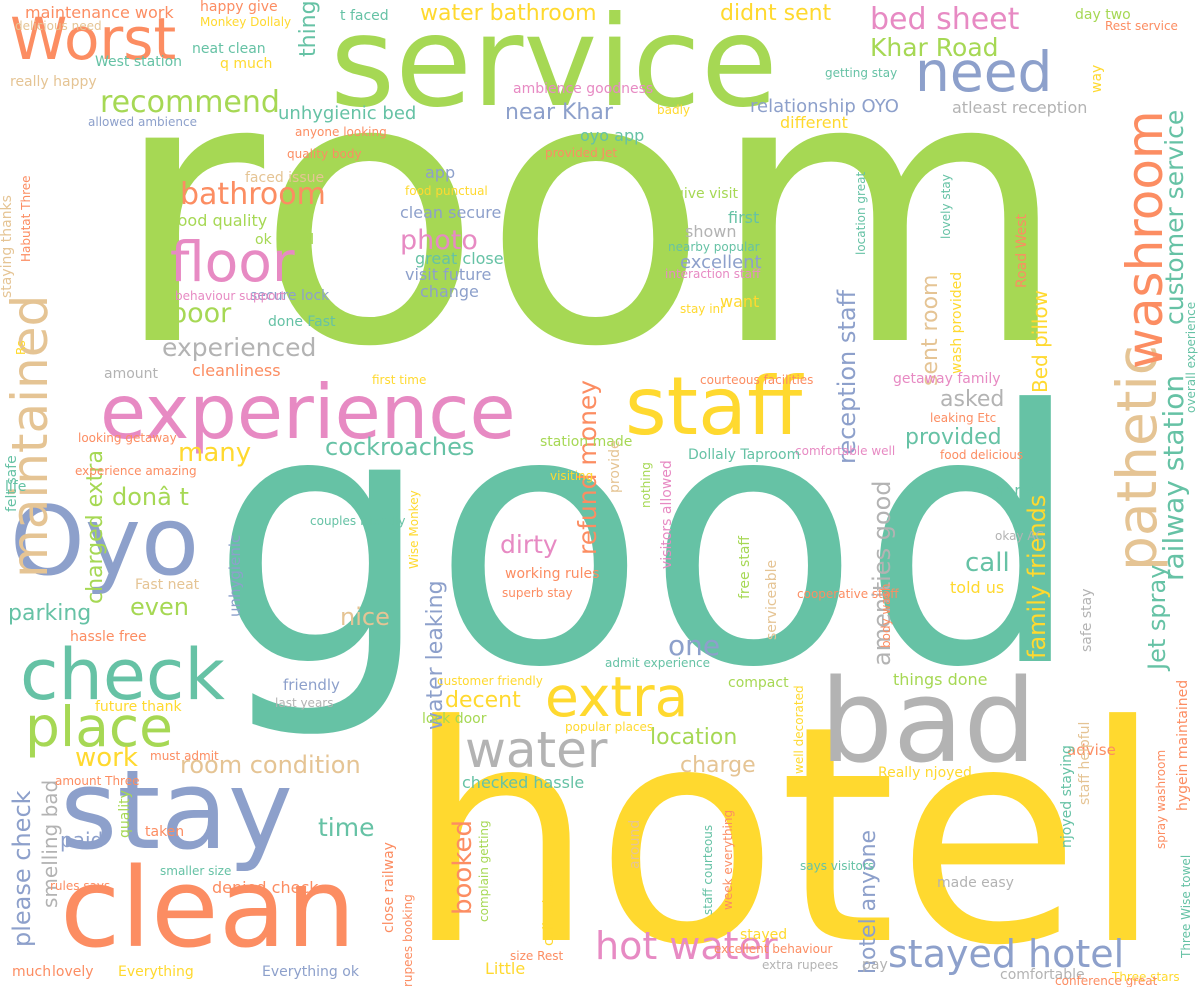 The height and width of the screenshot is (987, 1200). What do you see at coordinates (229, 49) in the screenshot?
I see `word-neat-clean: neat clean` at bounding box center [229, 49].